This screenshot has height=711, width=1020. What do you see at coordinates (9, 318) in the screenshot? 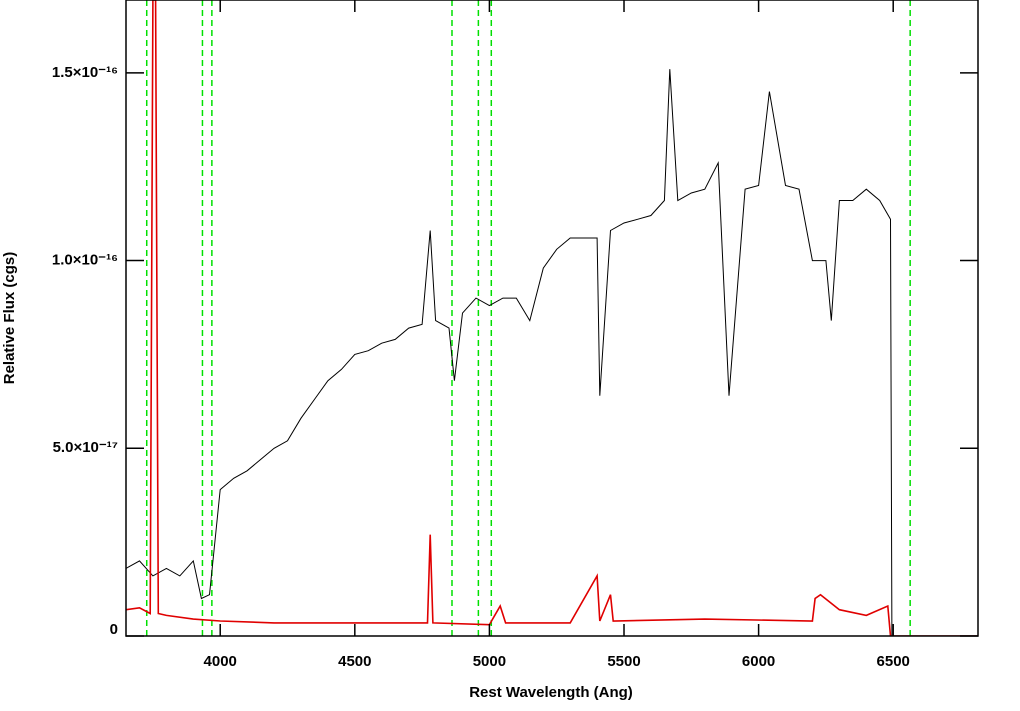
I see `y-axis-title: Relative Flux (cgs)` at bounding box center [9, 318].